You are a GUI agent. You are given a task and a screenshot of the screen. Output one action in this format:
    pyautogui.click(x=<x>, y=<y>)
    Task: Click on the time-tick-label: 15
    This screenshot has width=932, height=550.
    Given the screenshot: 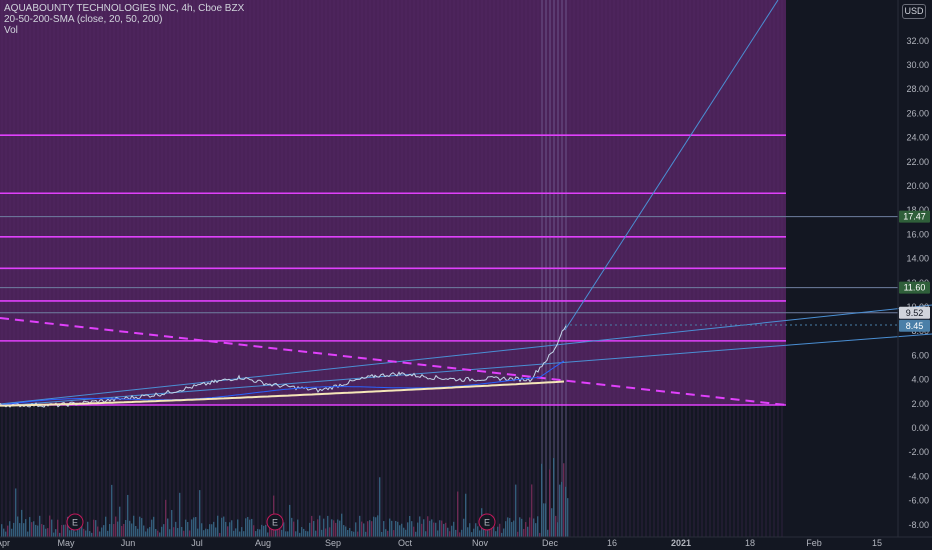 What is the action you would take?
    pyautogui.click(x=877, y=543)
    